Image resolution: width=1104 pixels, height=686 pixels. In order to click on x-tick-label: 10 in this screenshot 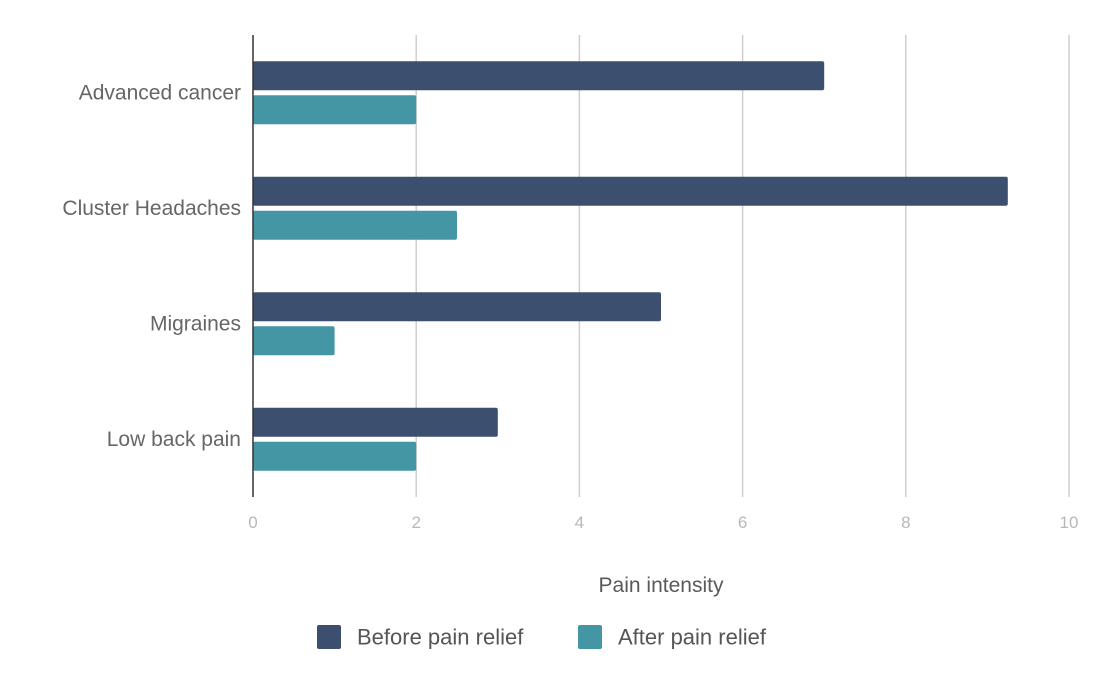, I will do `click(1069, 522)`.